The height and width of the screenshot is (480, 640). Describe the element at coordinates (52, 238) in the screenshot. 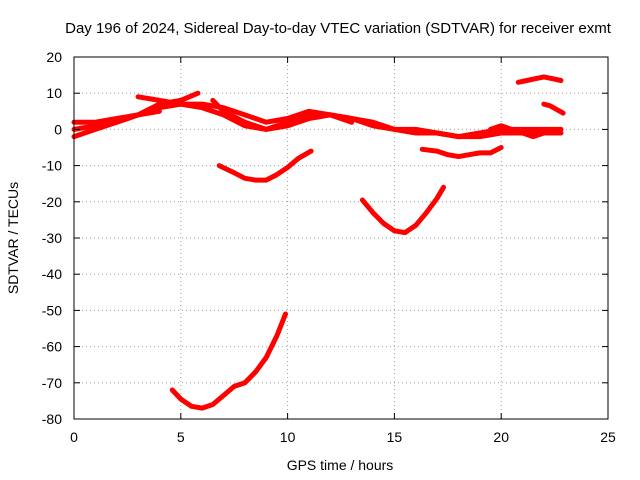

I see `y-tick-label: -30` at that location.